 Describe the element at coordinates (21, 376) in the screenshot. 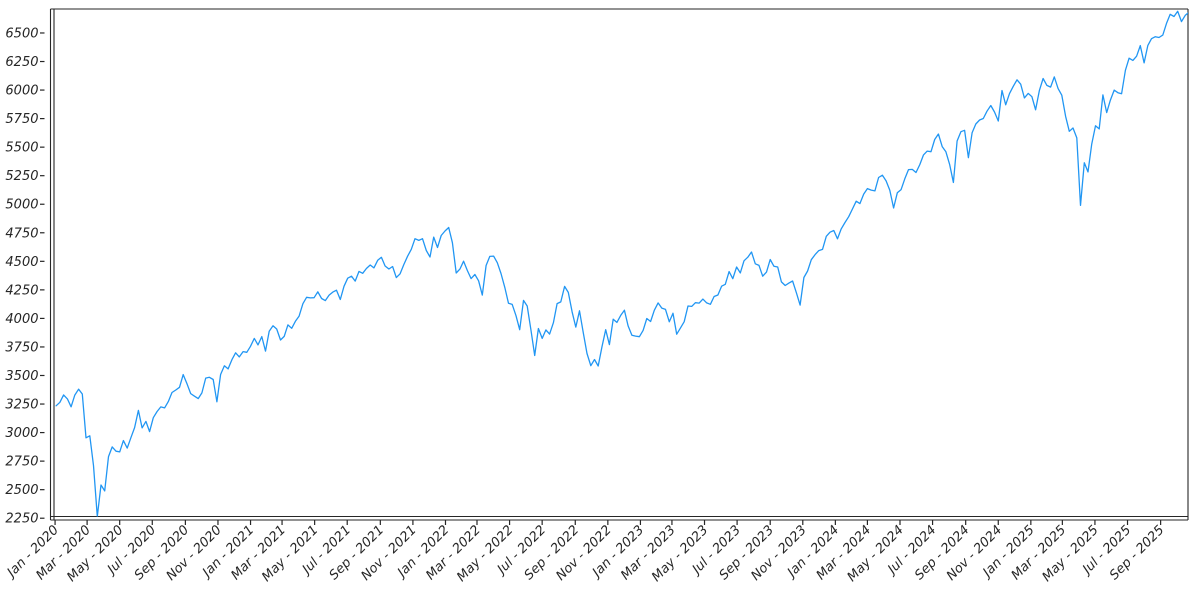

I see `y-tick-label: 3500` at that location.